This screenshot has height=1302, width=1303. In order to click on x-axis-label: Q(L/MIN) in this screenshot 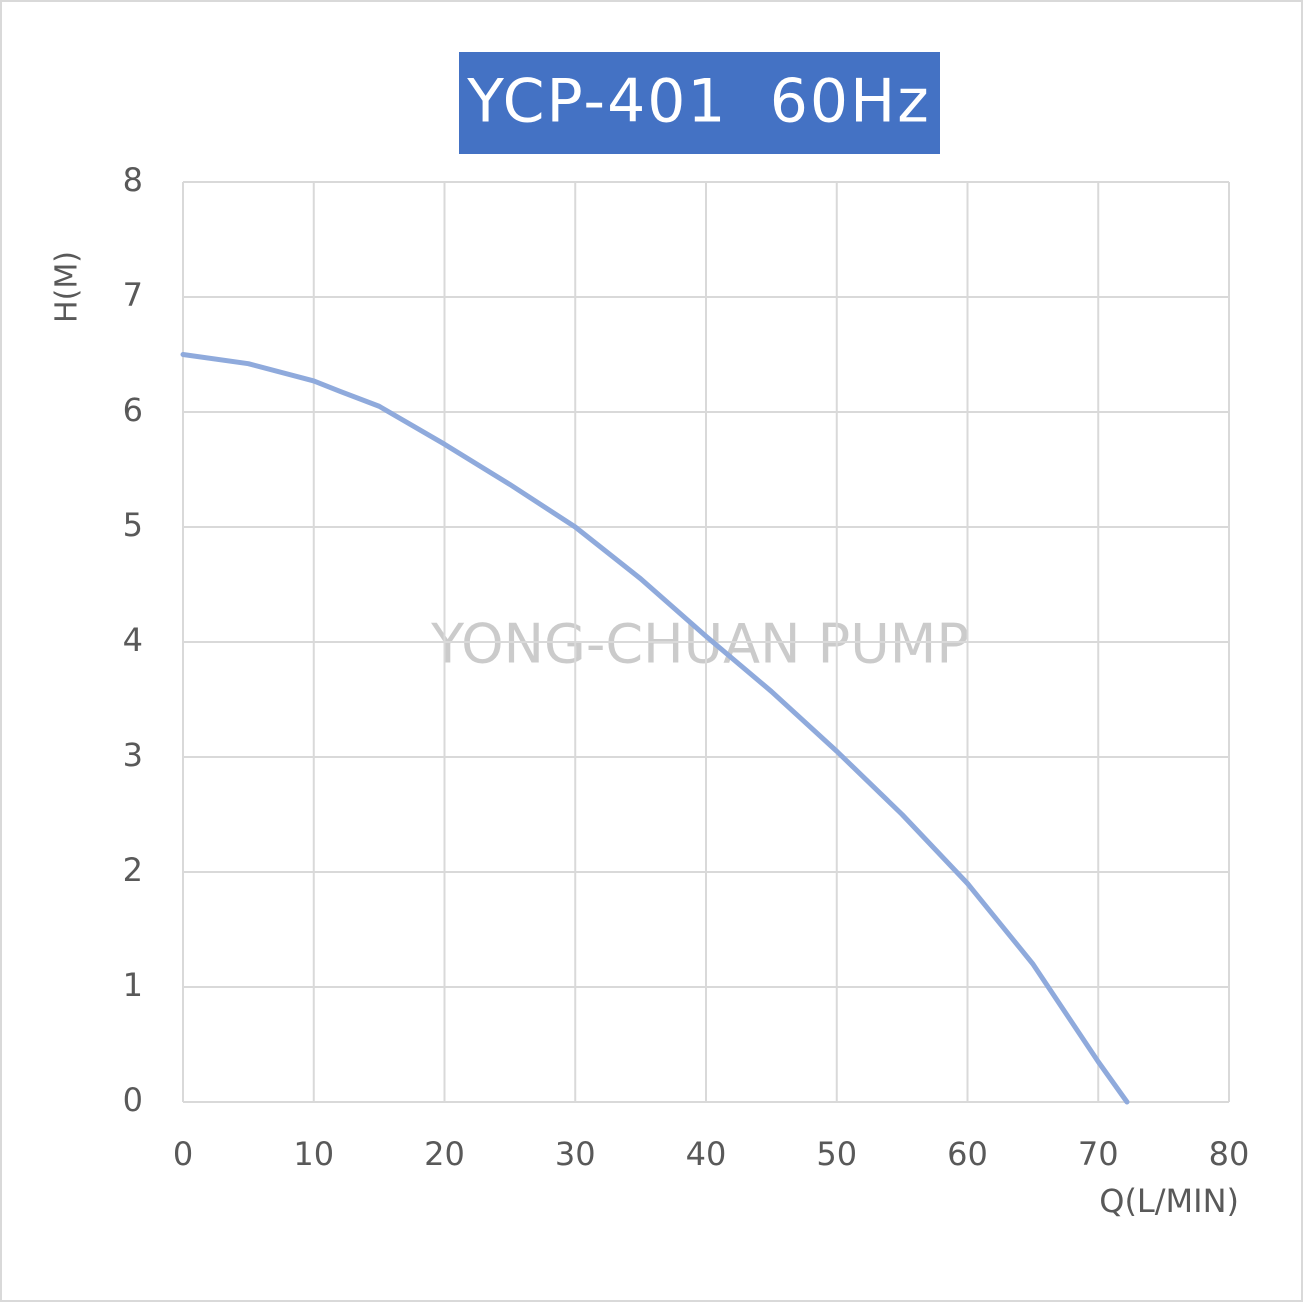, I will do `click(1169, 1201)`.